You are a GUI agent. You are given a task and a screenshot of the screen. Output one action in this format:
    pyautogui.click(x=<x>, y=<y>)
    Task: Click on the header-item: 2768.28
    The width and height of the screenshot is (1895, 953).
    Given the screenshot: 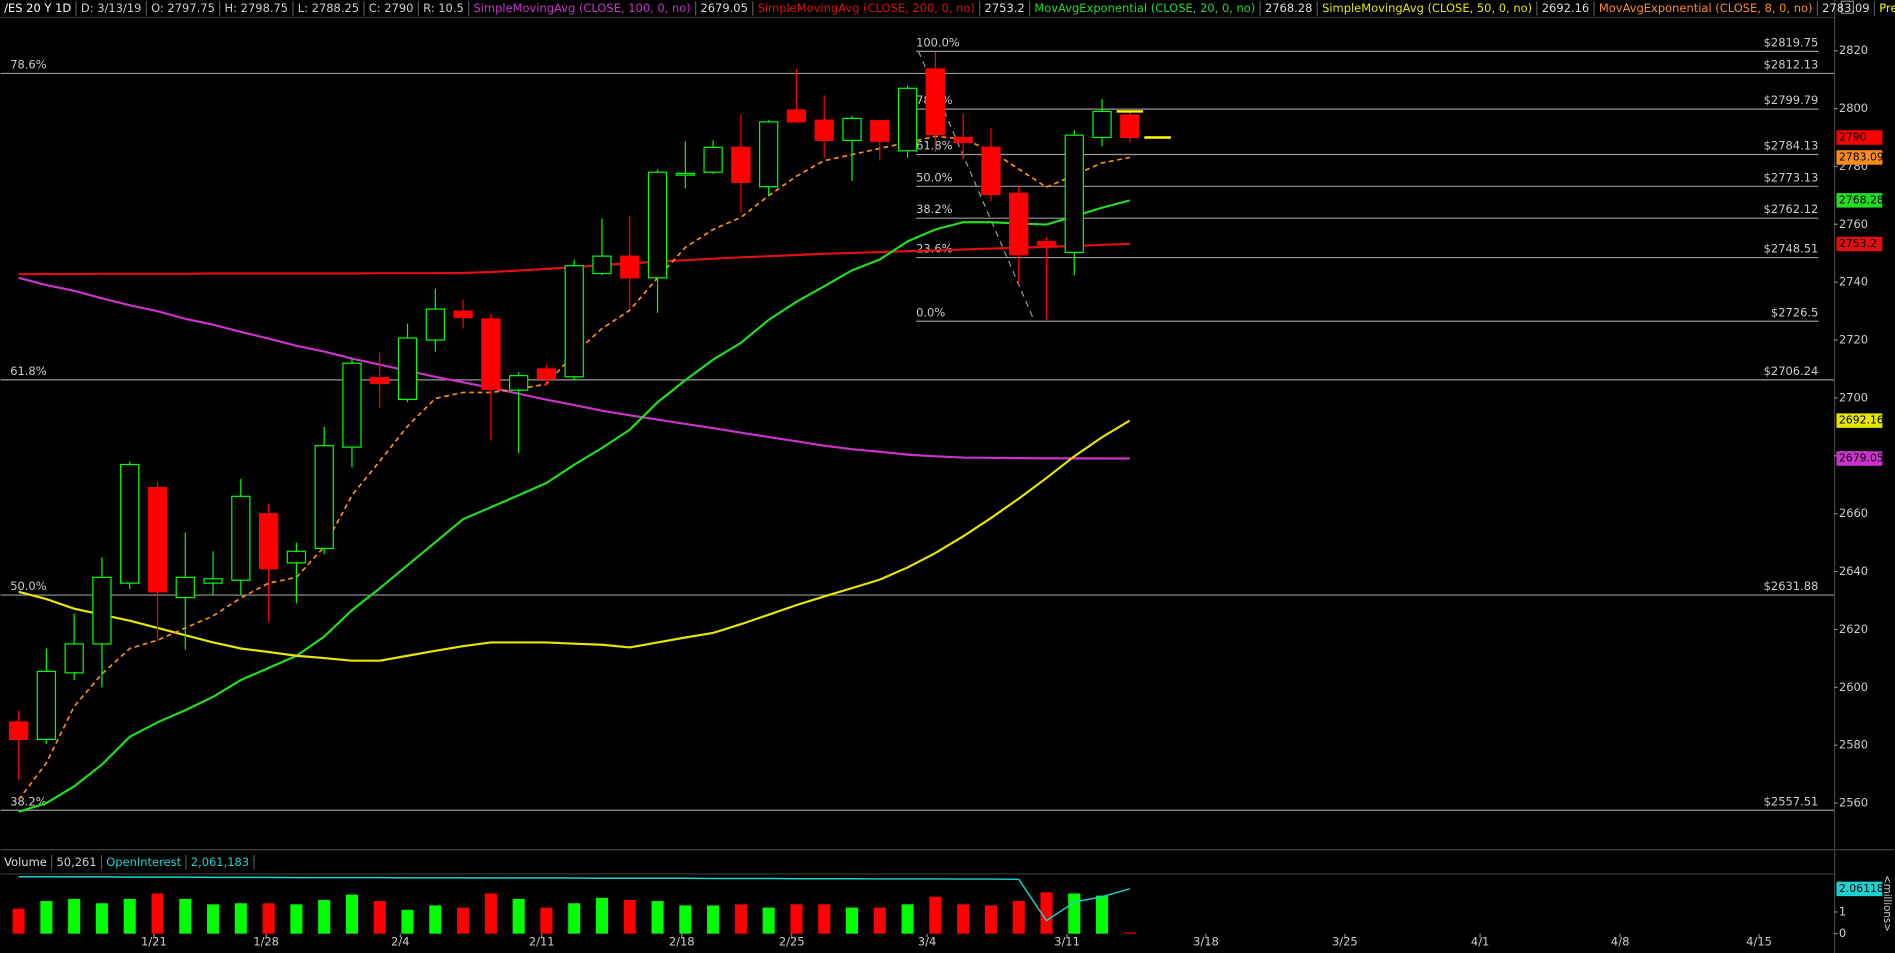 What is the action you would take?
    pyautogui.click(x=1288, y=8)
    